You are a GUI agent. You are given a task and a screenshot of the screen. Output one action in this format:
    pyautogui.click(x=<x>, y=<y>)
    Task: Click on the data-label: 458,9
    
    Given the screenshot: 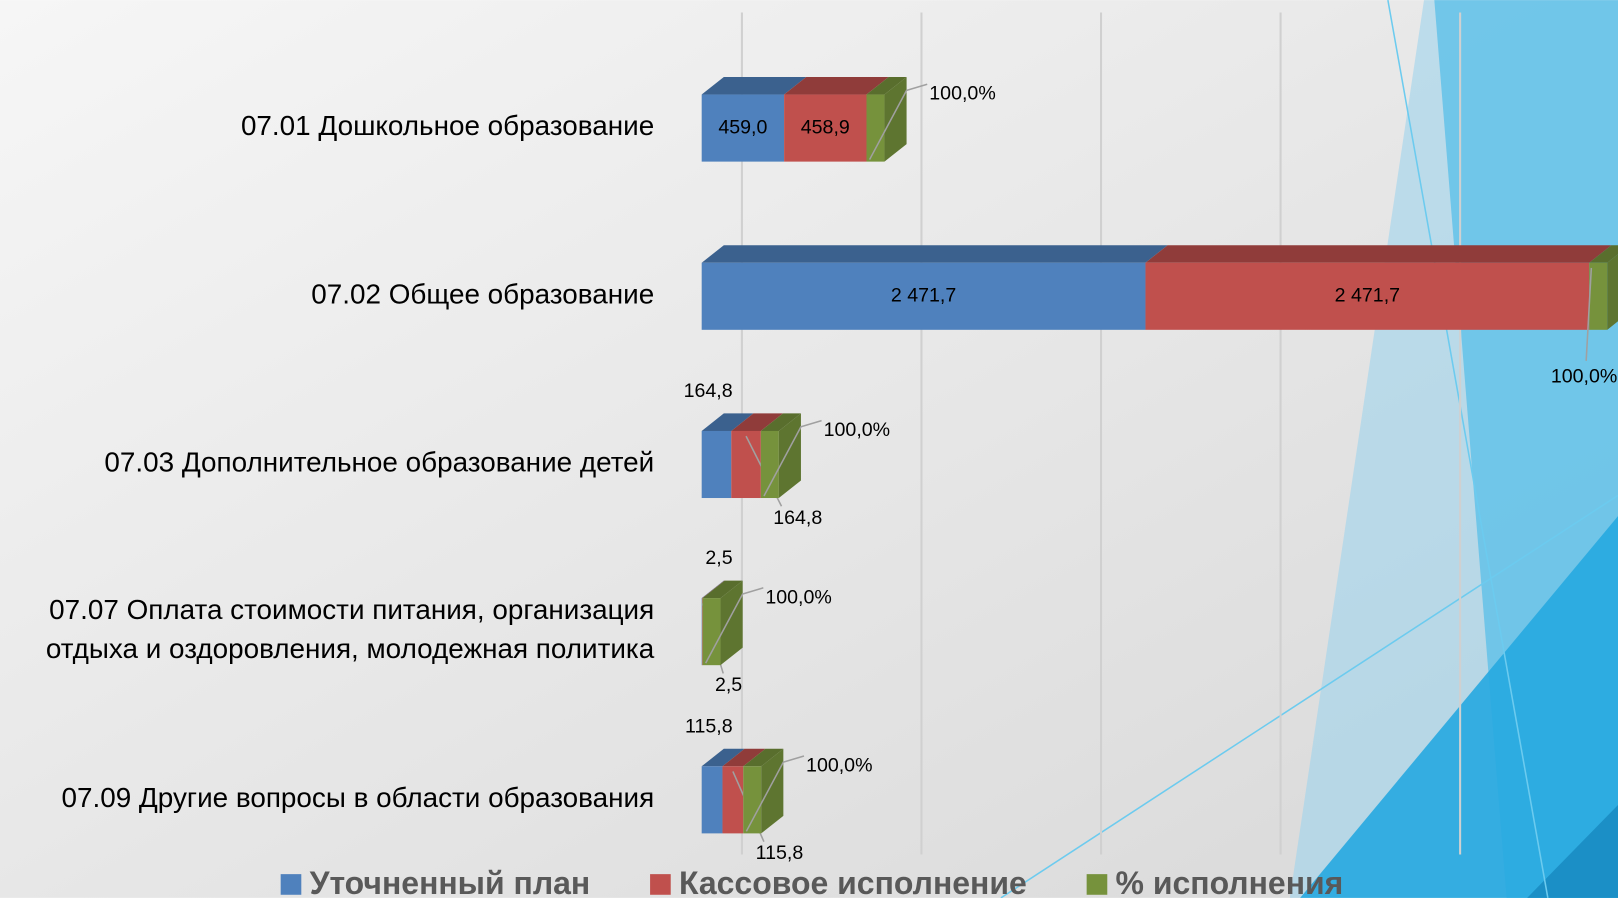 What is the action you would take?
    pyautogui.click(x=825, y=127)
    